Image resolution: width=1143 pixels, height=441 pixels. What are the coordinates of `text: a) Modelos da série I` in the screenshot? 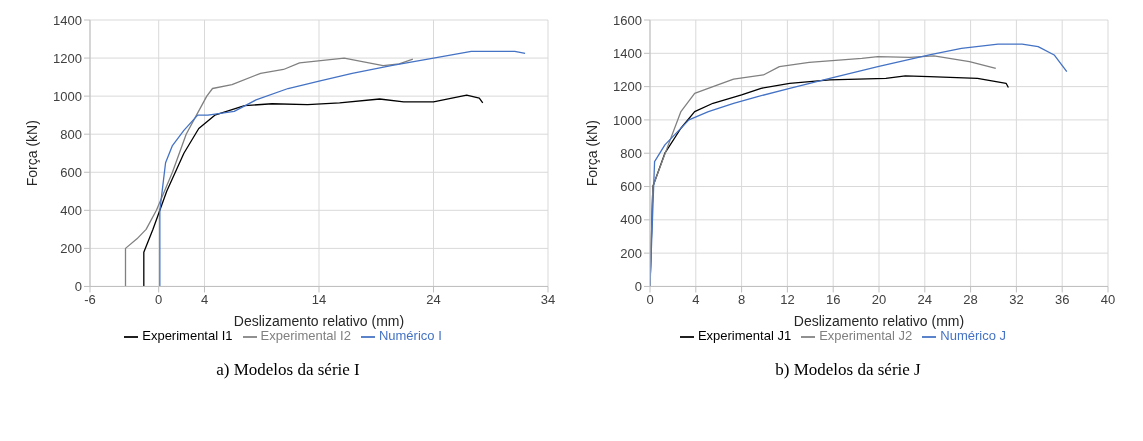 It's located at (288, 370).